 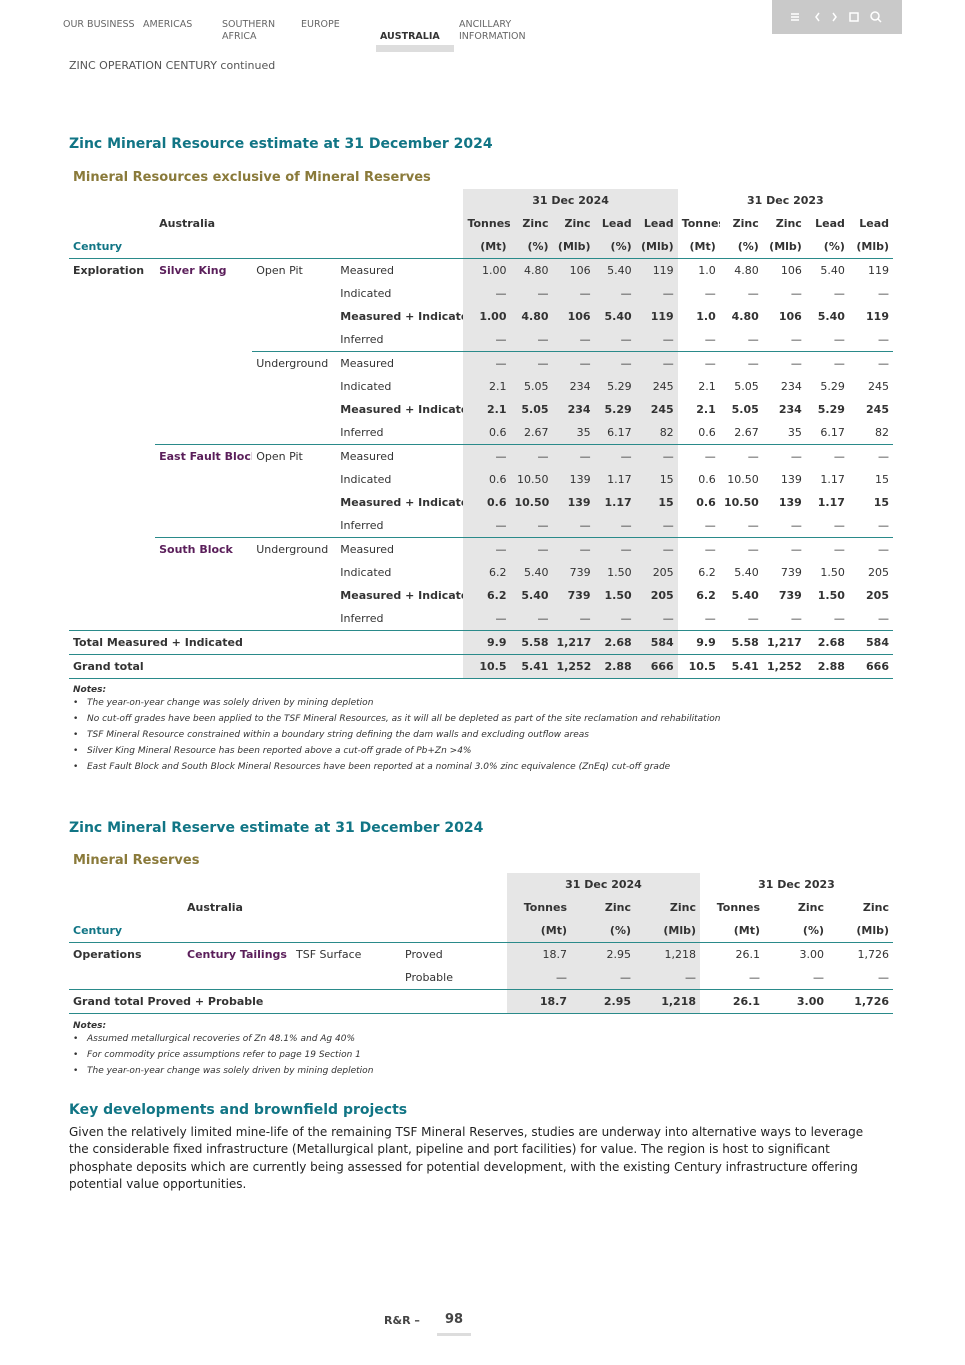 What do you see at coordinates (454, 1324) in the screenshot?
I see `page-number: 98` at bounding box center [454, 1324].